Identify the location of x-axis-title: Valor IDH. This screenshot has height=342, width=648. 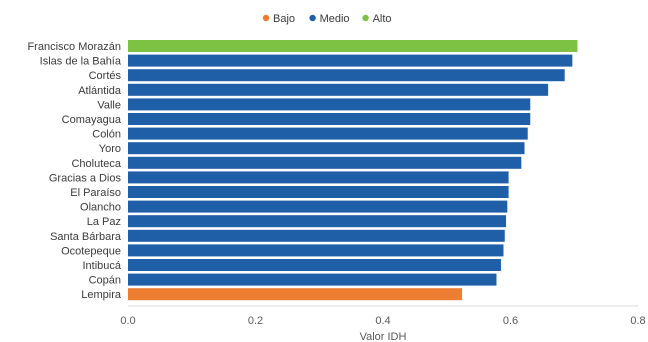
(383, 336).